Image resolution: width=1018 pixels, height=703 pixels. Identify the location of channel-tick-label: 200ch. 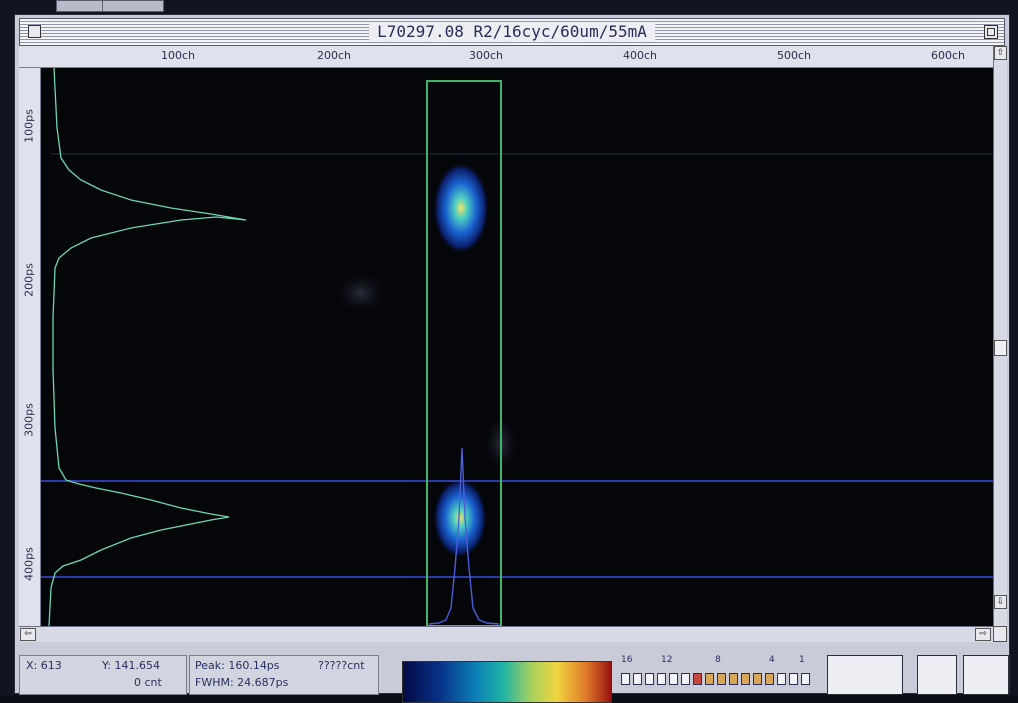
(334, 55).